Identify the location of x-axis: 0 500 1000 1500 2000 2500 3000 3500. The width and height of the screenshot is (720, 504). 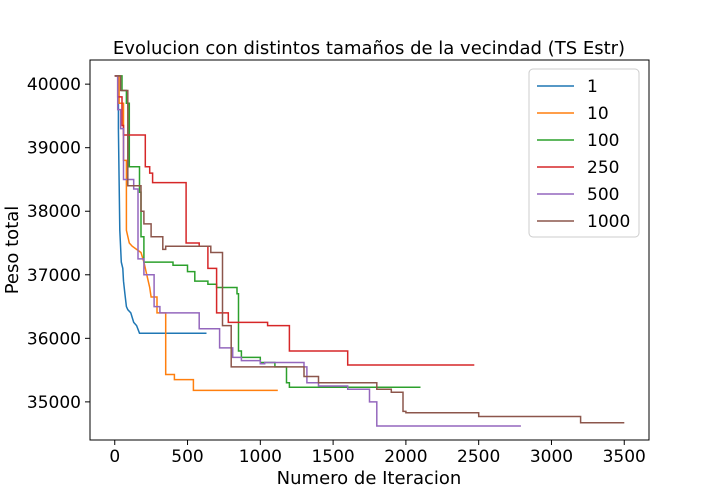
(377, 453).